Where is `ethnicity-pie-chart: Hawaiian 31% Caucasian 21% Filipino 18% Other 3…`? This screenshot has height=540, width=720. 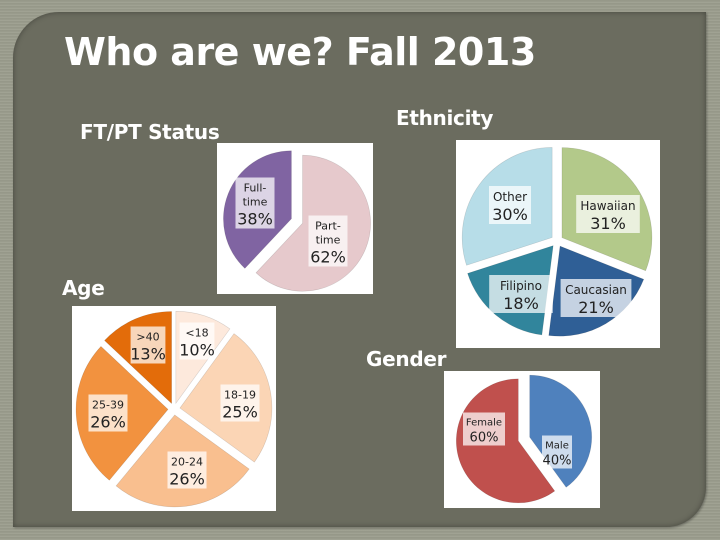
ethnicity-pie-chart: Hawaiian 31% Caucasian 21% Filipino 18% Other 3… is located at coordinates (558, 244).